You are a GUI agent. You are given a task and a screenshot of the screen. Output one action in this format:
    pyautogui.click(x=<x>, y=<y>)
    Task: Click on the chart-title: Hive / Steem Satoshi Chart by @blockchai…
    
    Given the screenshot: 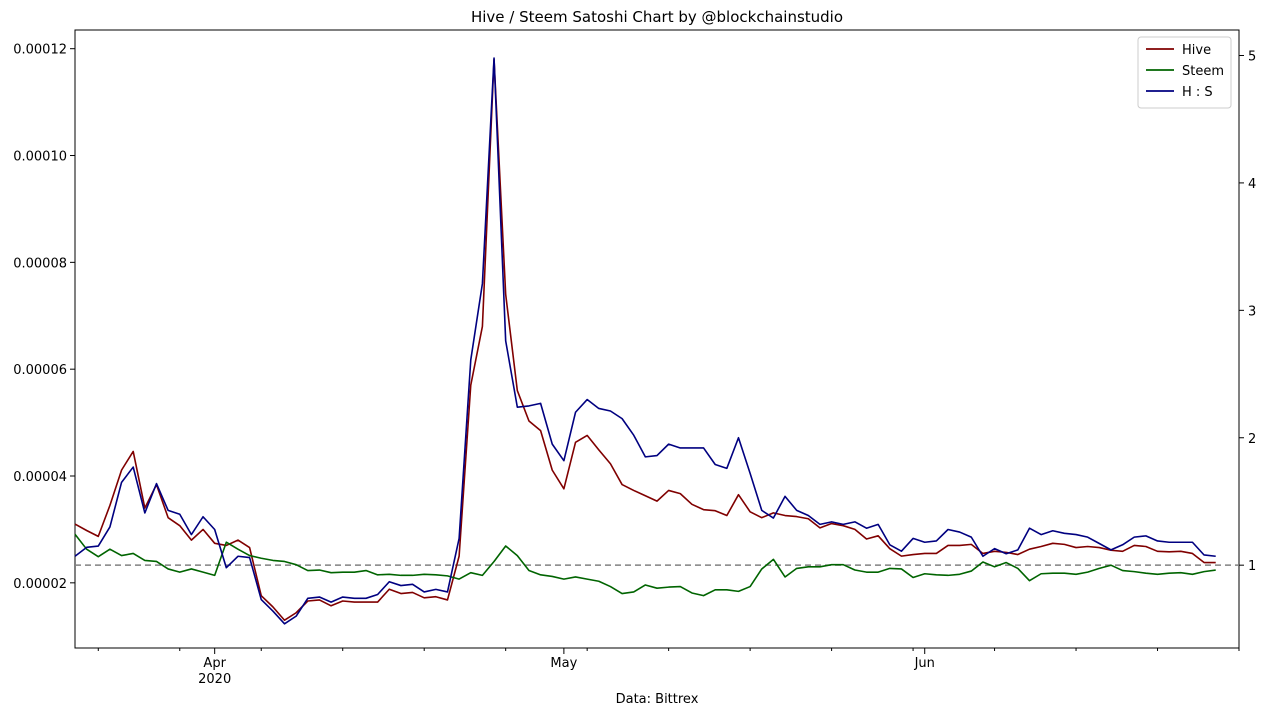 What is the action you would take?
    pyautogui.click(x=657, y=17)
    